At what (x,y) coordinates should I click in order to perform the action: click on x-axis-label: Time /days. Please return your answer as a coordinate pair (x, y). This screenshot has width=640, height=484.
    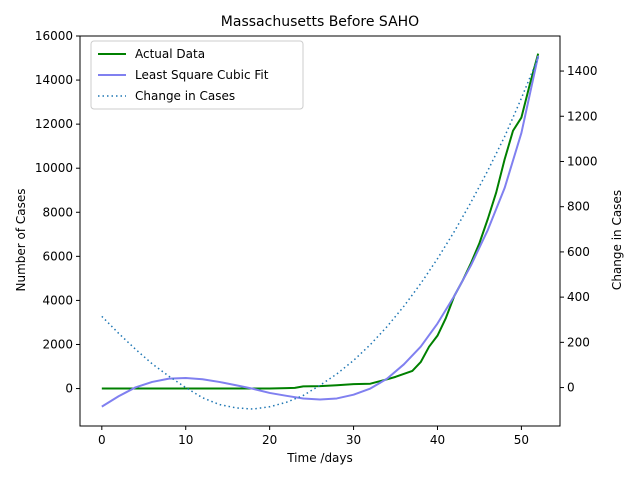
    Looking at the image, I should click on (319, 458).